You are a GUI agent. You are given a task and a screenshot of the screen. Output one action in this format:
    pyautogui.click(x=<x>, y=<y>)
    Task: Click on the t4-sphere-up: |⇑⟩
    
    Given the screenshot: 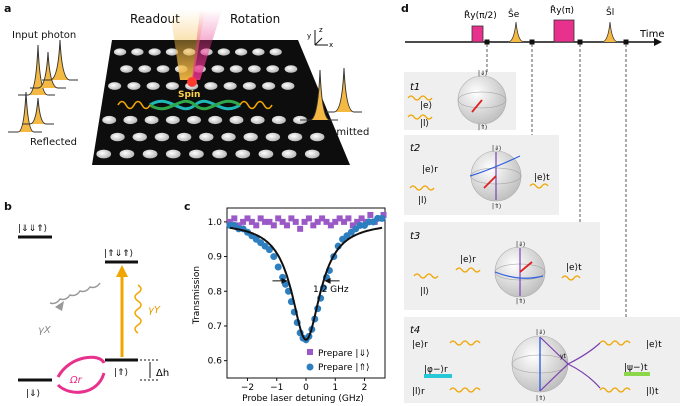 What is the action you would take?
    pyautogui.click(x=540, y=398)
    